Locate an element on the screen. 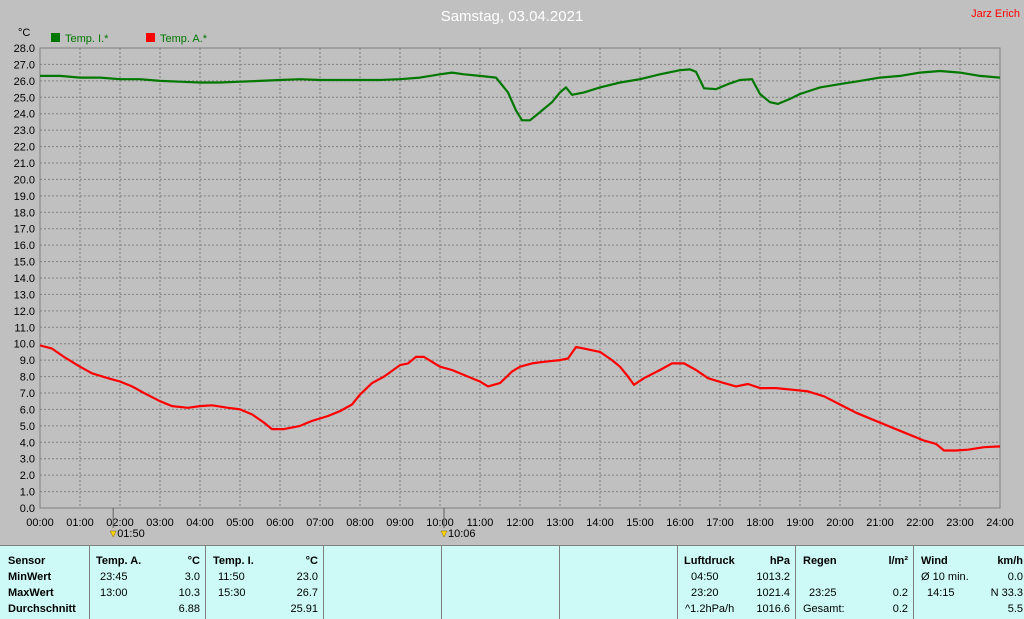 The width and height of the screenshot is (1024, 619). pressure-unit: hPa is located at coordinates (779, 561).